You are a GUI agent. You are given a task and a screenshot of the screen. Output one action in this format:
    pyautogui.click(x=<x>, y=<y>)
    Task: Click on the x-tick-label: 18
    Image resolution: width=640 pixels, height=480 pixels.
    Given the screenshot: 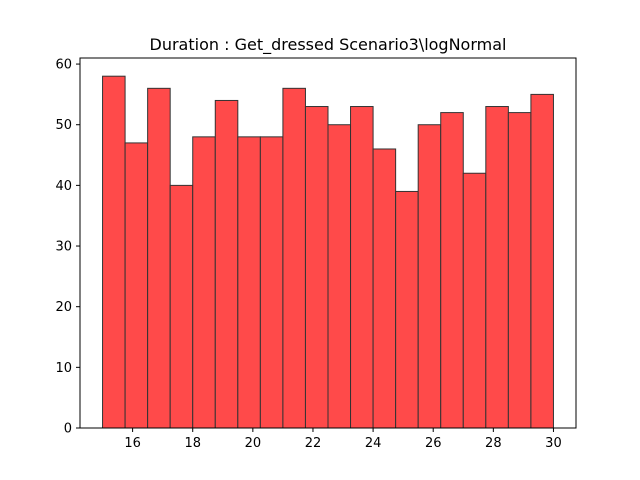 What is the action you would take?
    pyautogui.click(x=192, y=443)
    